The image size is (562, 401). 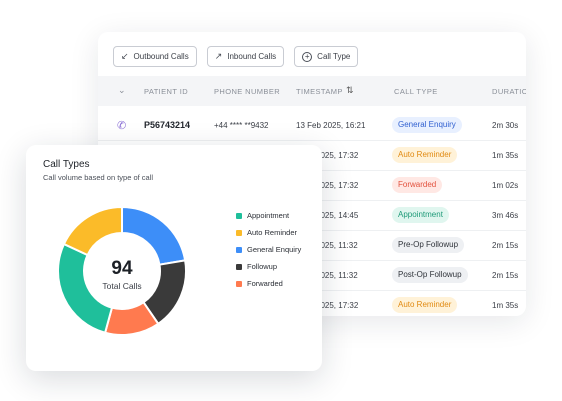 I want to click on duration-cell: 2m 30s, so click(x=505, y=125).